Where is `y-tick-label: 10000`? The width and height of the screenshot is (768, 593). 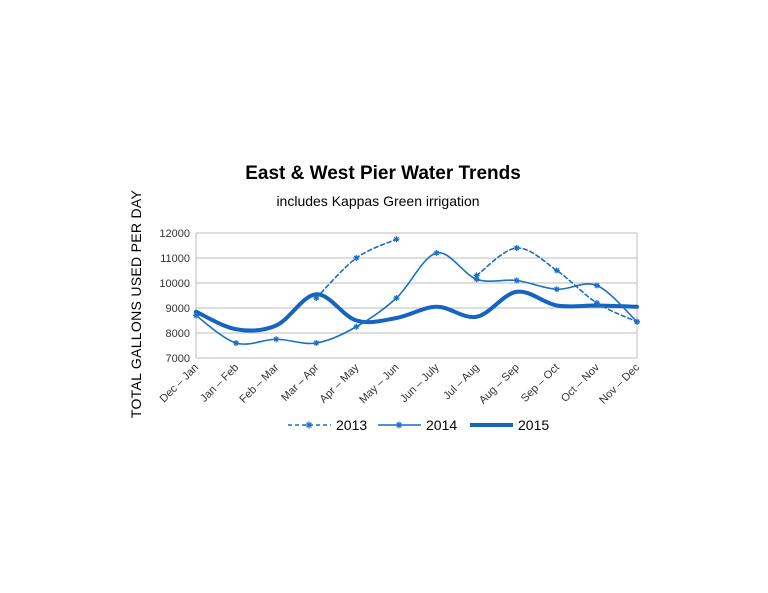
y-tick-label: 10000 is located at coordinates (174, 284).